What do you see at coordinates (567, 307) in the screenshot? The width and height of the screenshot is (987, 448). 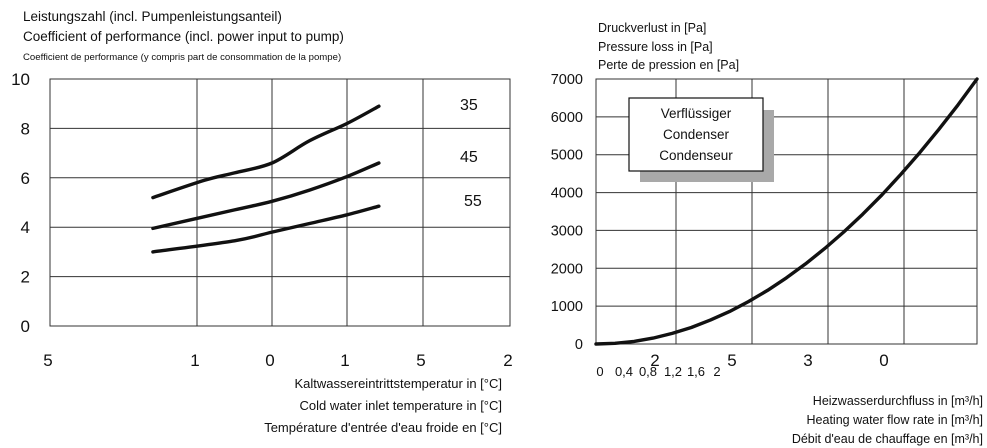 I see `right-ytick-label: 1000` at bounding box center [567, 307].